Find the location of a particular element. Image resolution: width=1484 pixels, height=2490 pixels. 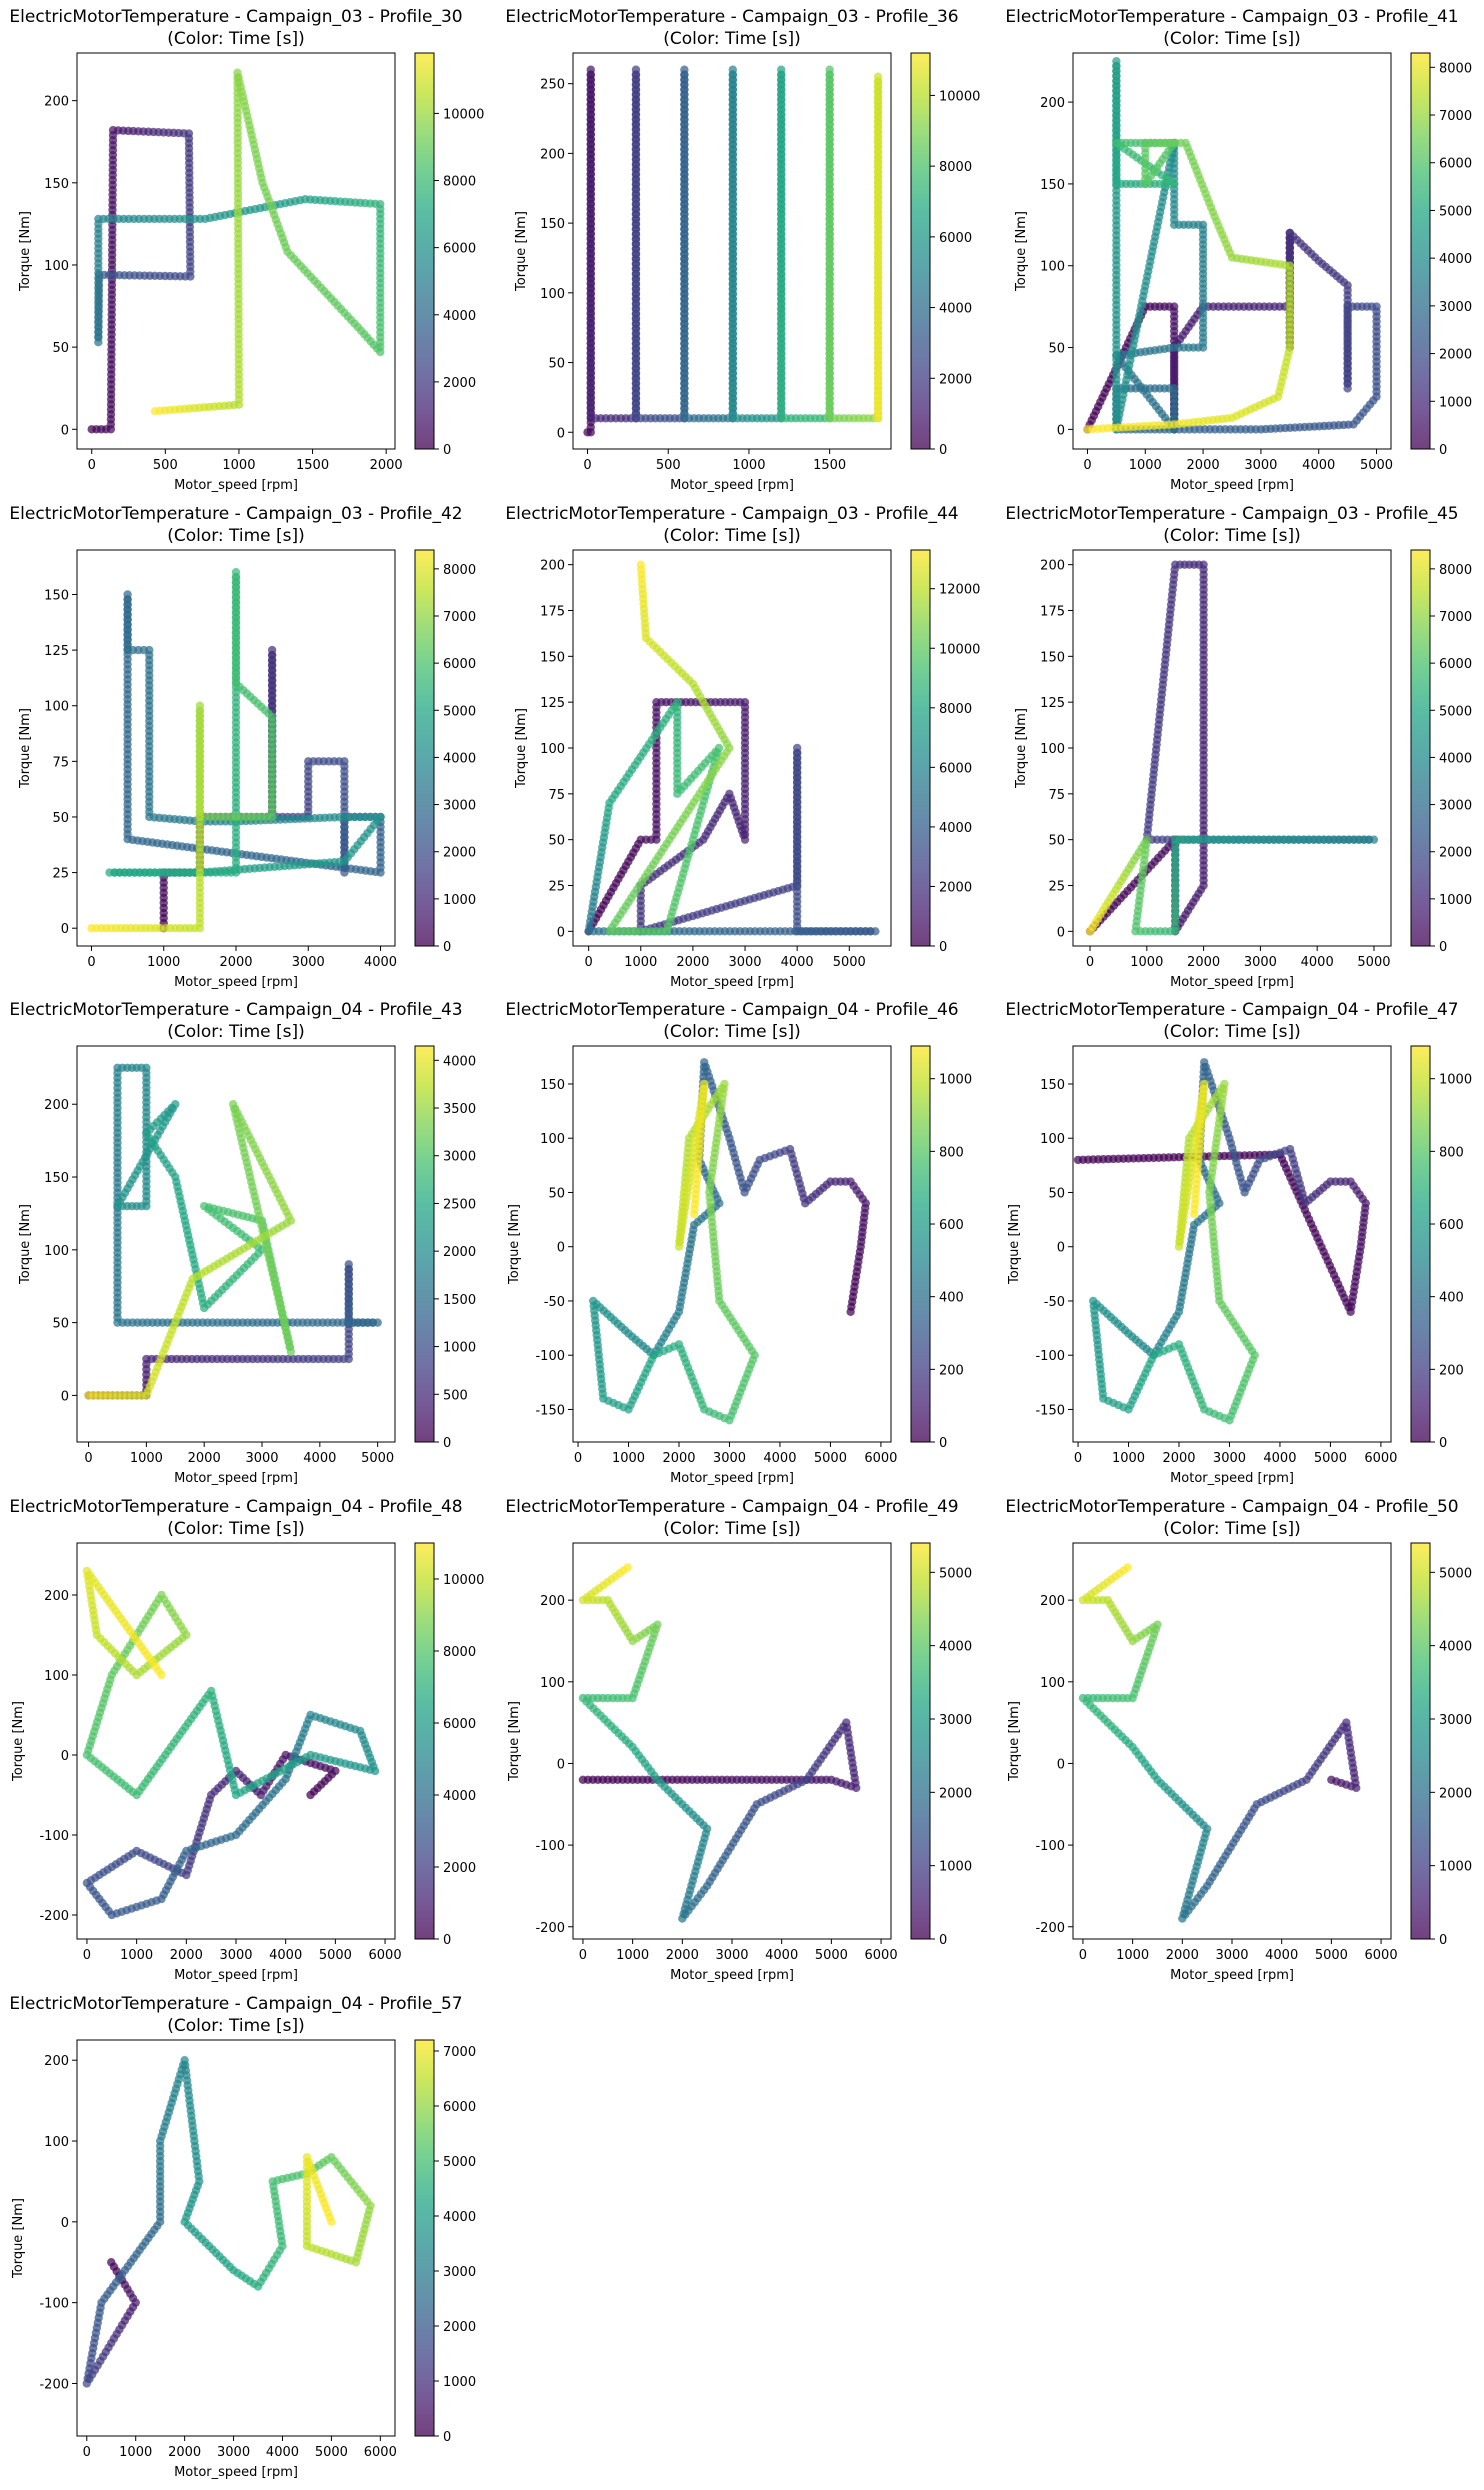

x-tick-label: 3000 is located at coordinates (744, 962).